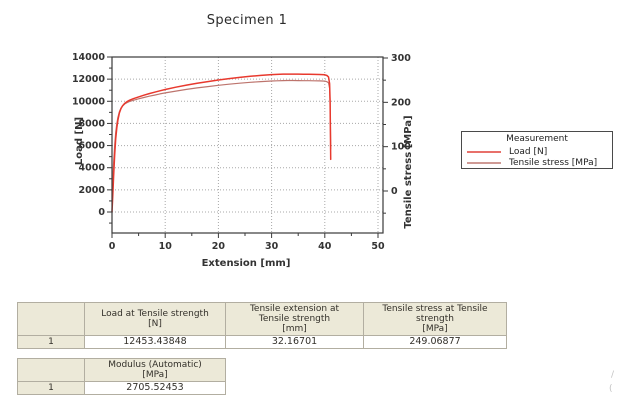 This screenshot has height=407, width=619. Describe the element at coordinates (92, 123) in the screenshot. I see `svg-text: 8000` at that location.